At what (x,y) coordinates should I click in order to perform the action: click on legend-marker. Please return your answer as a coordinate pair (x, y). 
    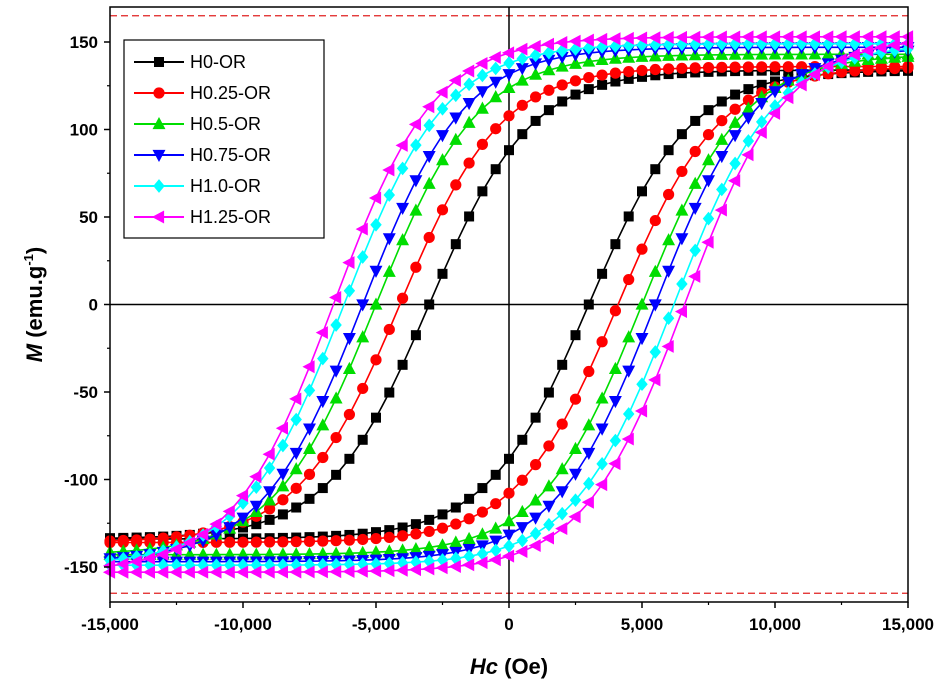
    Looking at the image, I should click on (159, 123).